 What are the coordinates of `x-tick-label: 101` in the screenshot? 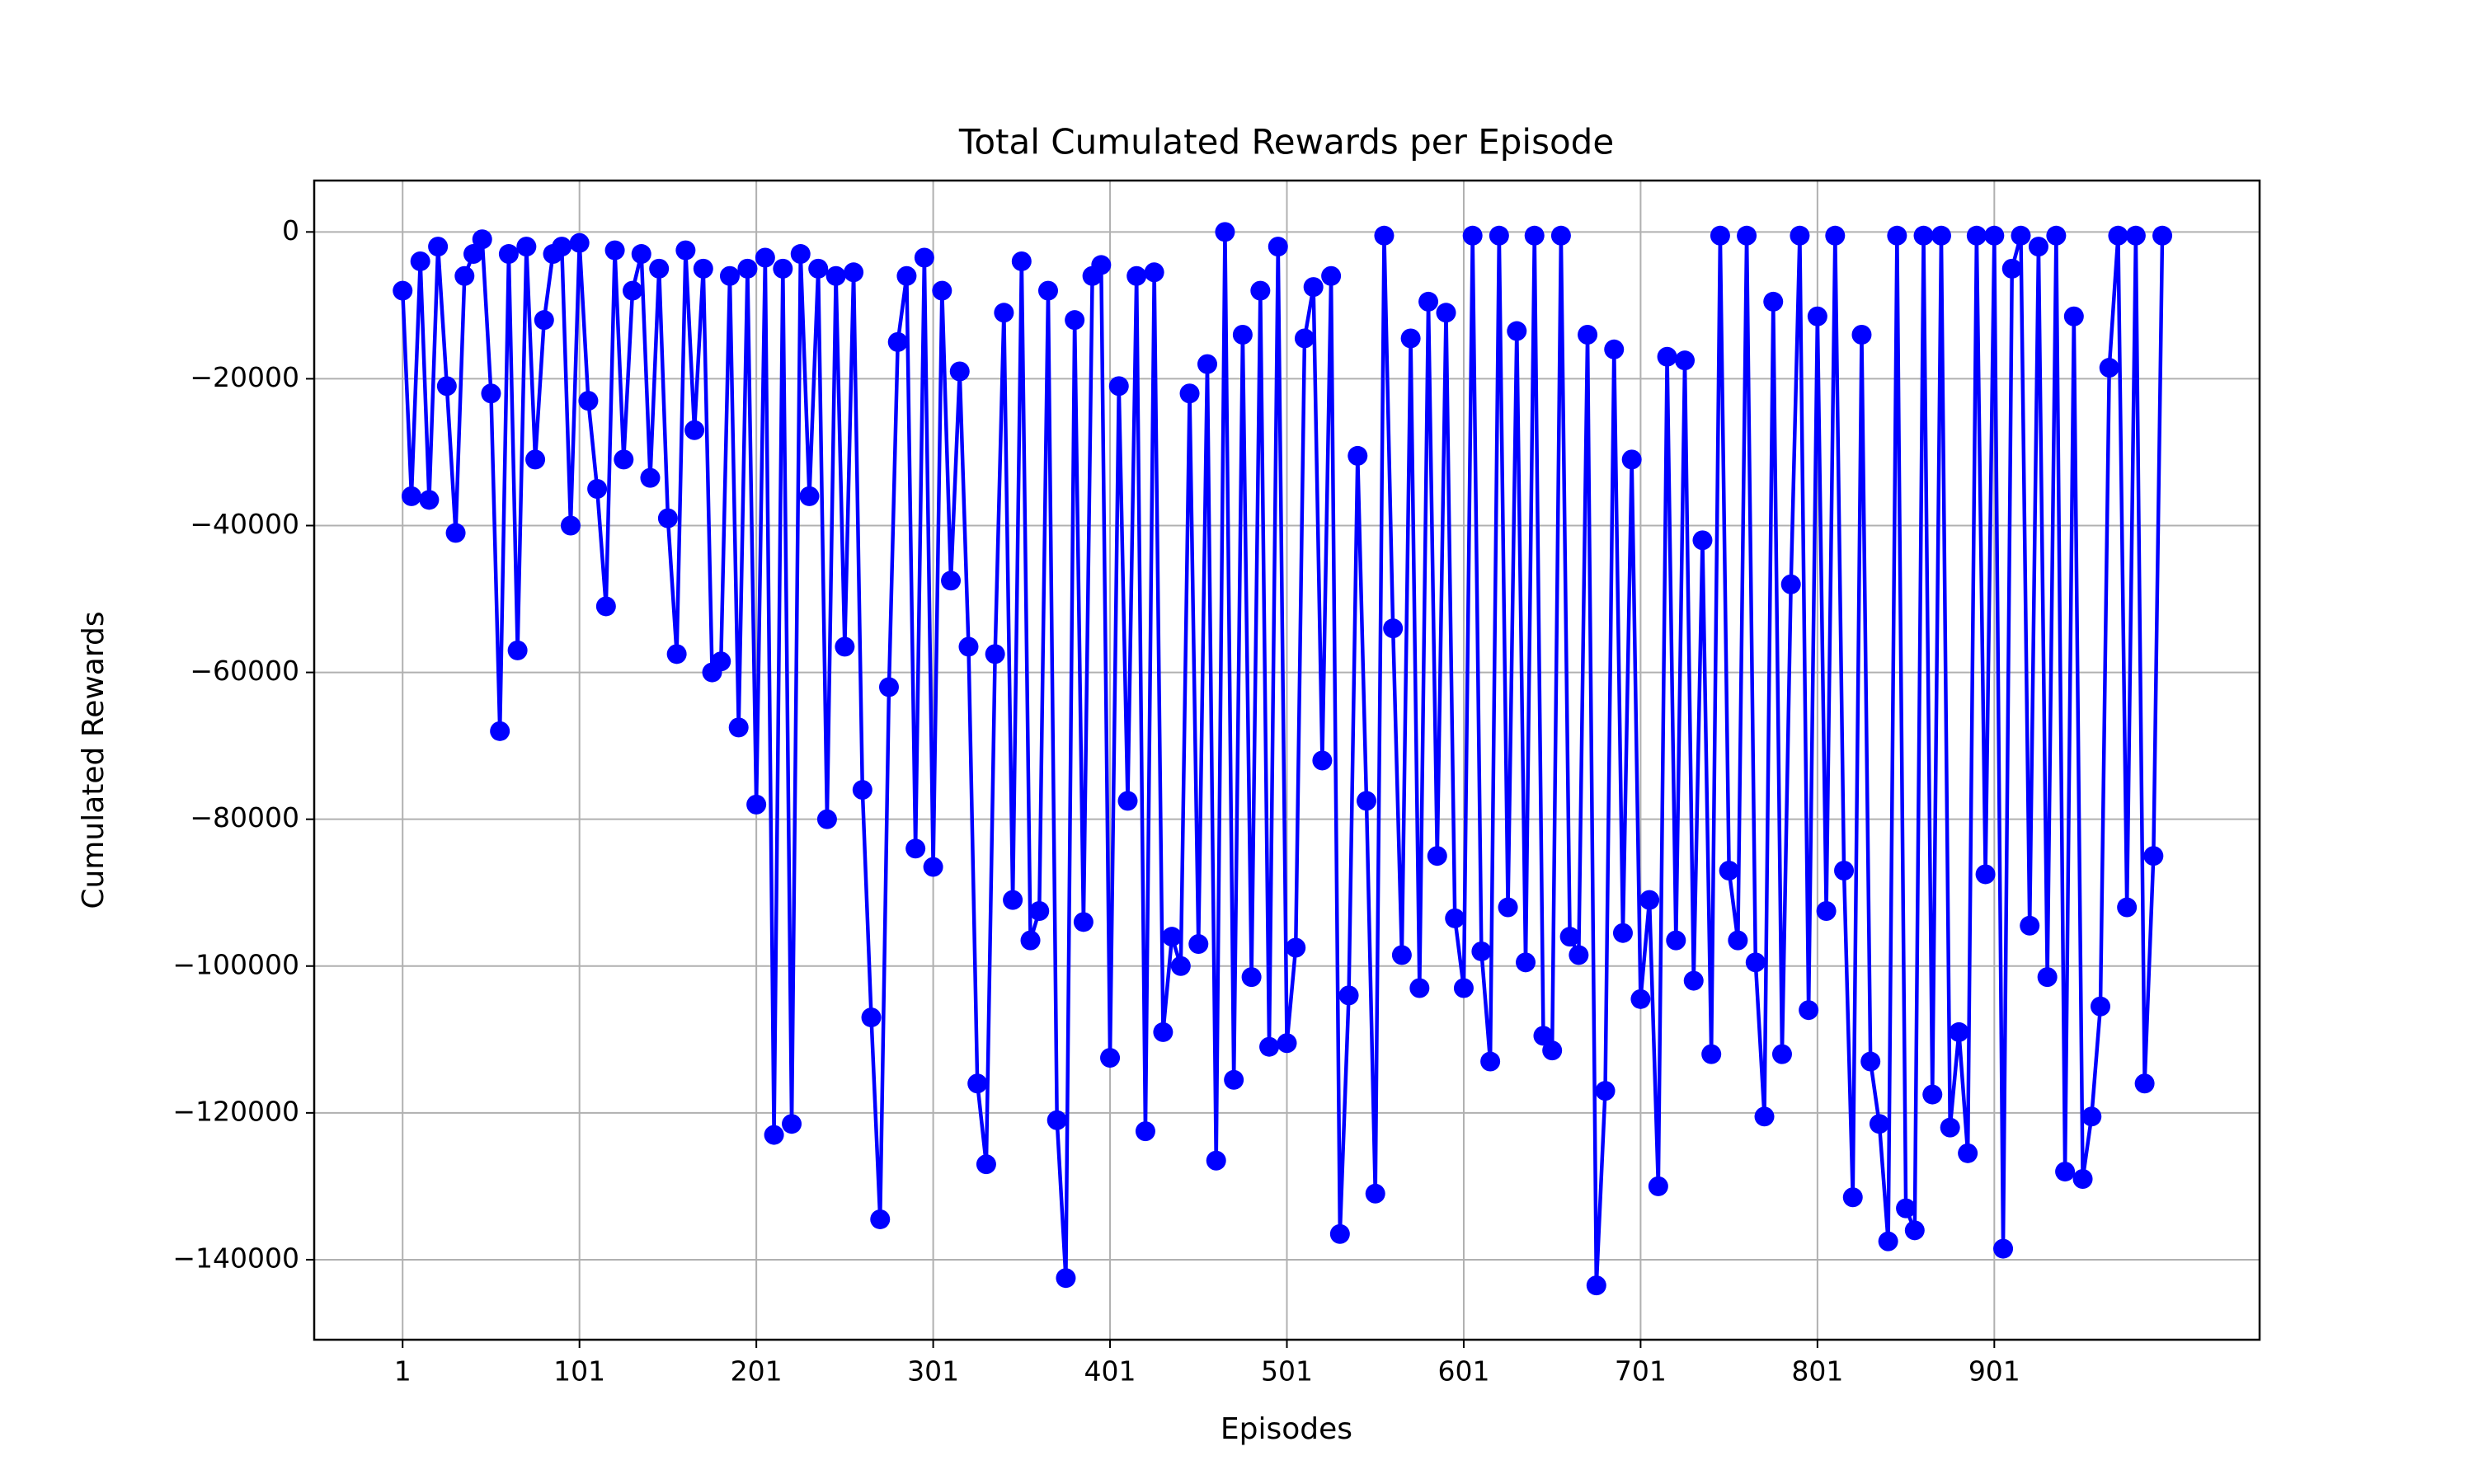 It's located at (579, 1371).